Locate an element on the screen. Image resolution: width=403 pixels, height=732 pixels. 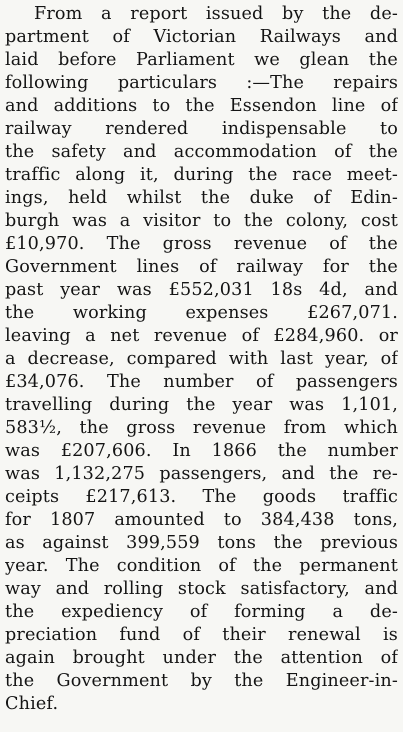
text-line: ings, held whilst the duke of Edin- is located at coordinates (201, 198).